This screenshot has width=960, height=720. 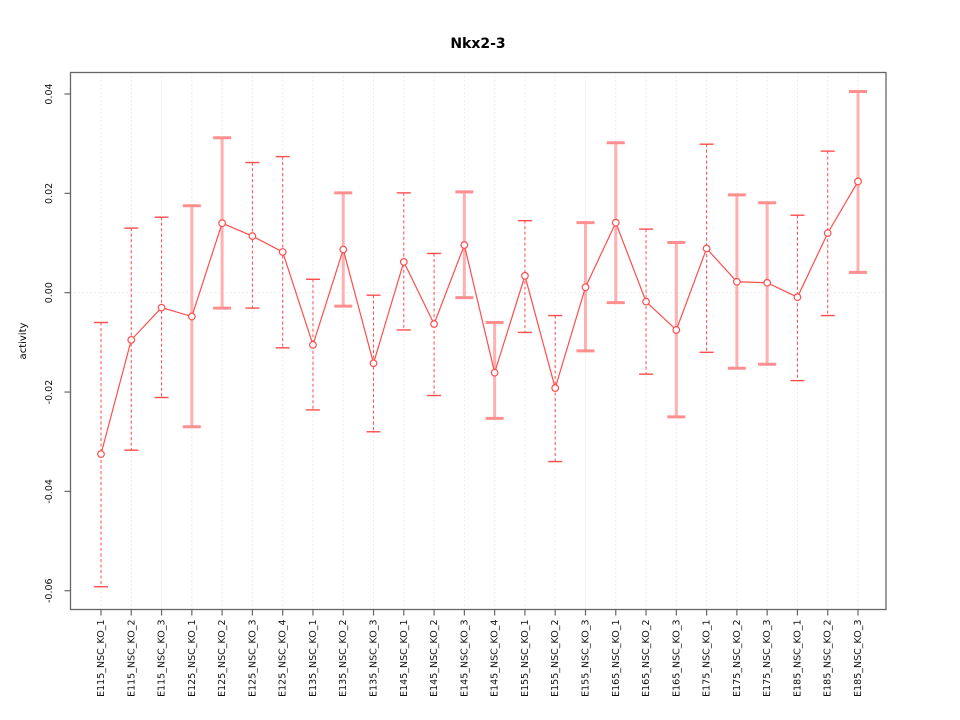 I want to click on x-tick-label: E125_NSC_KO_3, so click(x=252, y=658).